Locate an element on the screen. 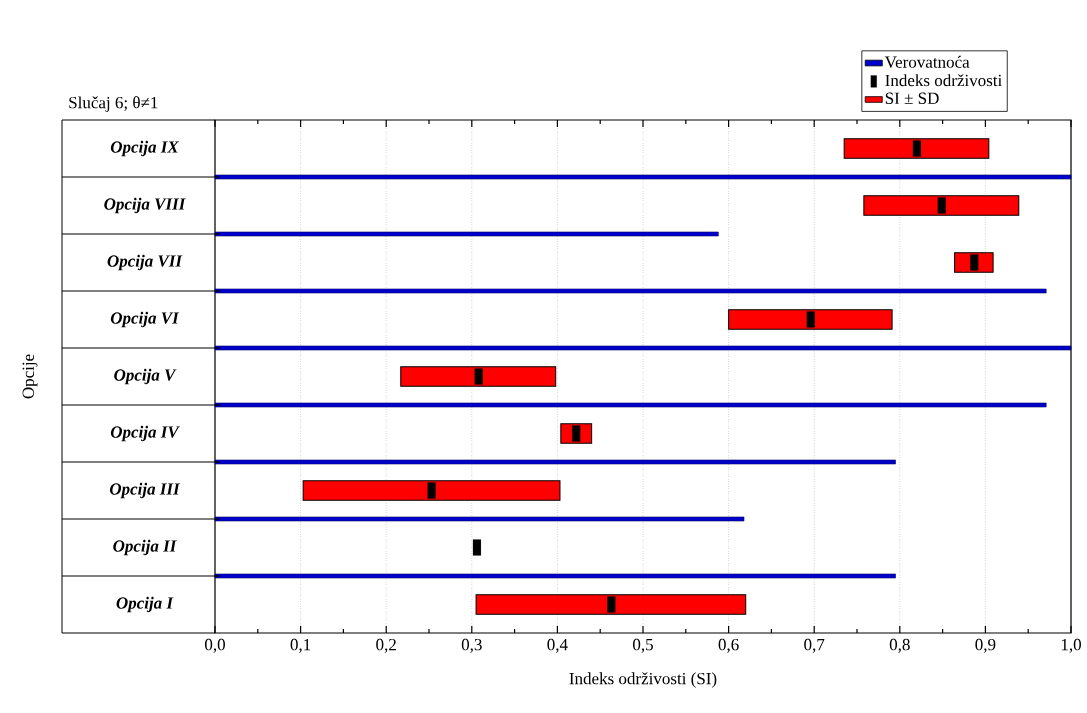 The height and width of the screenshot is (713, 1087). x-tick-label: 0,8 is located at coordinates (899, 645).